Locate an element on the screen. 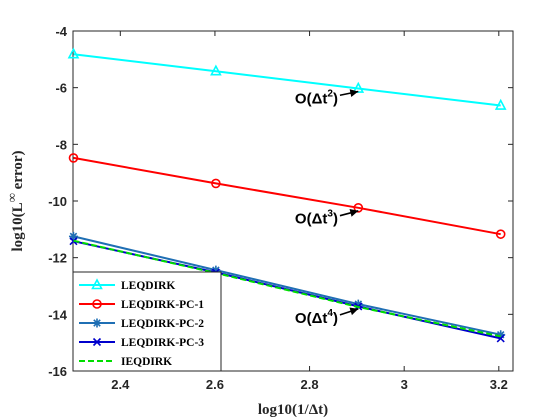  x-tick-label: 2.4 is located at coordinates (120, 384).